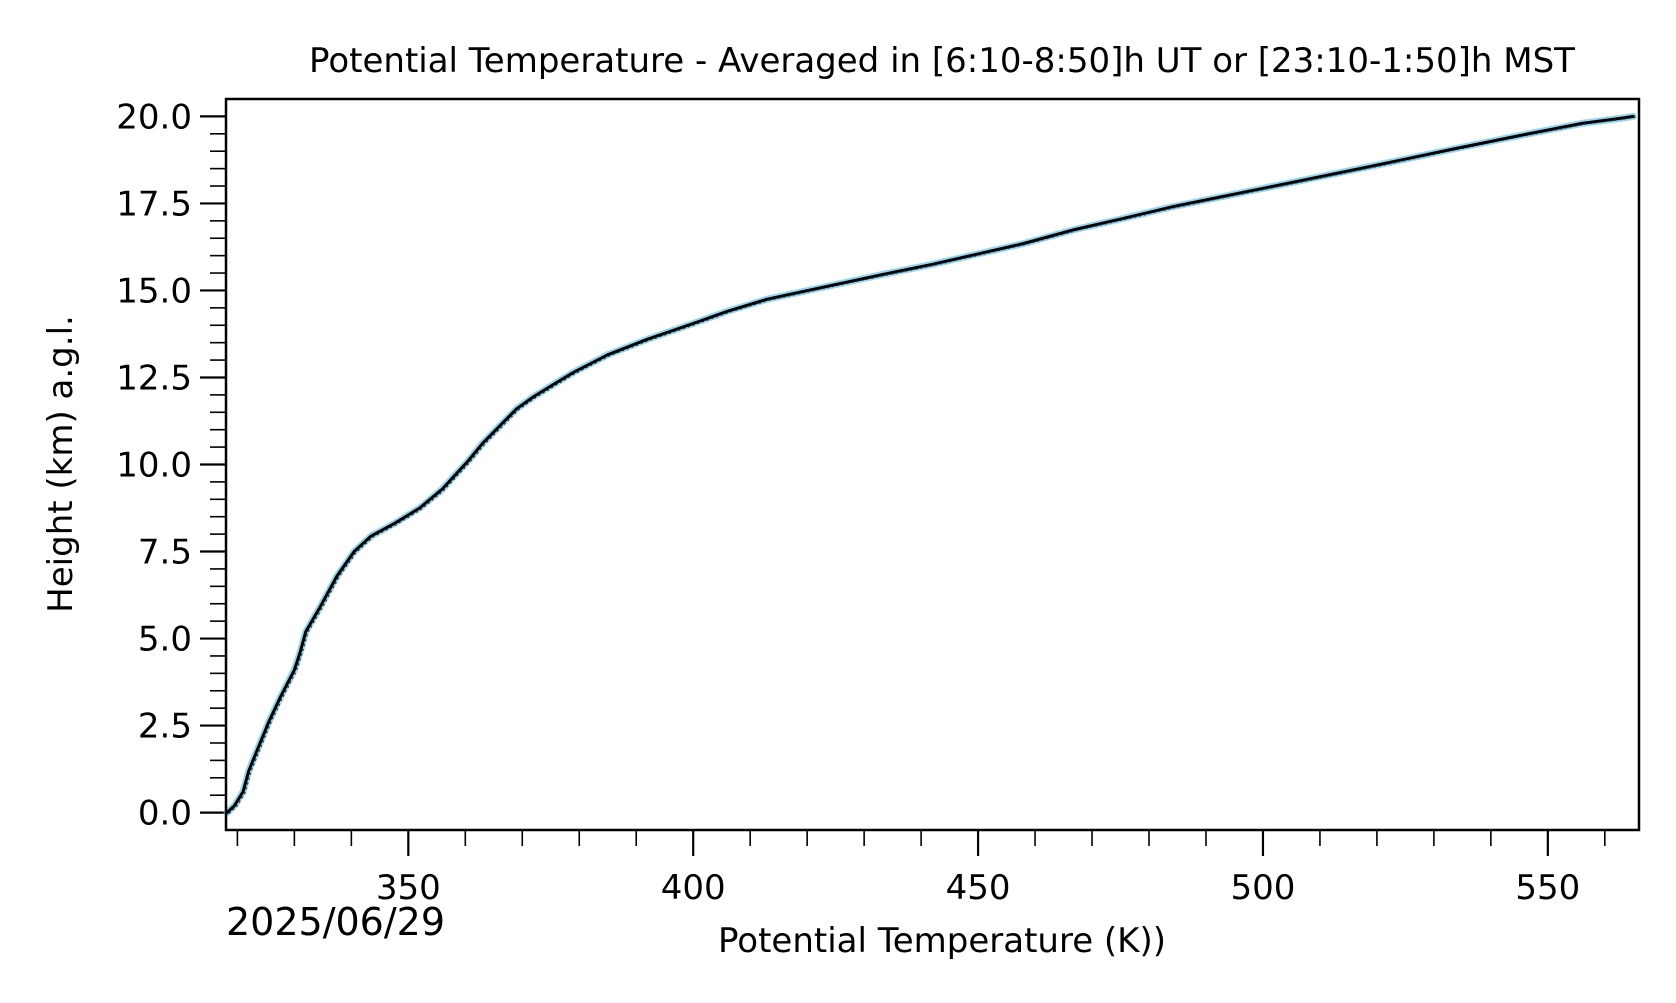 The width and height of the screenshot is (1676, 1003). Describe the element at coordinates (165, 553) in the screenshot. I see `y-tick-label: 7.5` at that location.